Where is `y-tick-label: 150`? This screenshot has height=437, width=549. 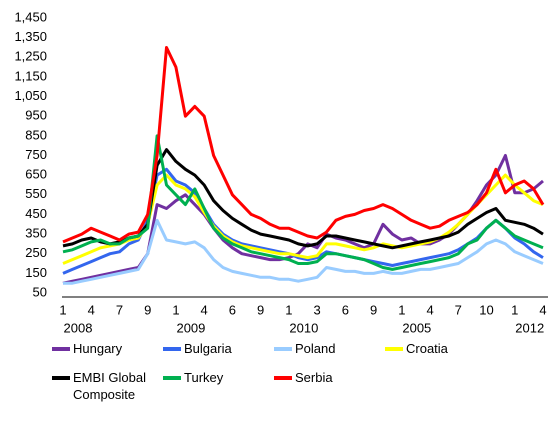 y-tick-label: 150 is located at coordinates (36, 272).